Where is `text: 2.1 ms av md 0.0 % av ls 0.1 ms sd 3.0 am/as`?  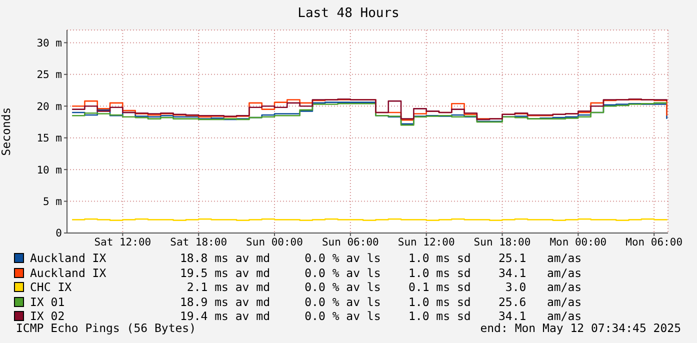 text: 2.1 ms av md 0.0 % av ls 0.1 ms sd 3.0 am/as is located at coordinates (384, 287).